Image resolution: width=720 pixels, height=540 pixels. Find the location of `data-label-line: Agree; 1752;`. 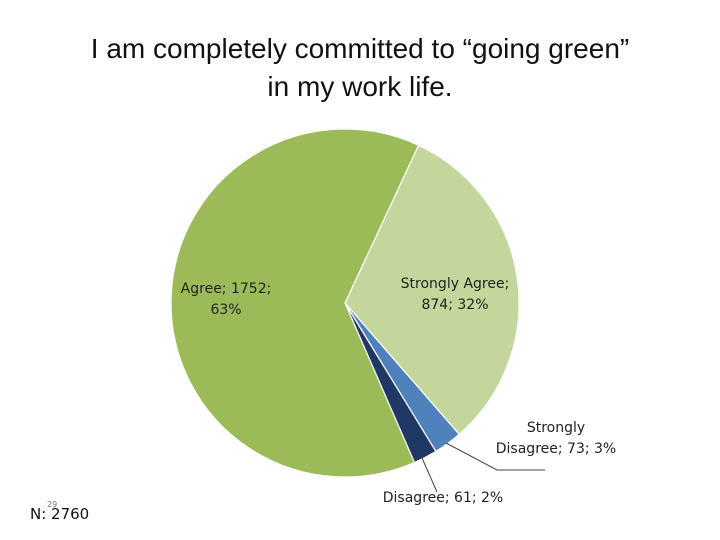

data-label-line: Agree; 1752; is located at coordinates (226, 289).